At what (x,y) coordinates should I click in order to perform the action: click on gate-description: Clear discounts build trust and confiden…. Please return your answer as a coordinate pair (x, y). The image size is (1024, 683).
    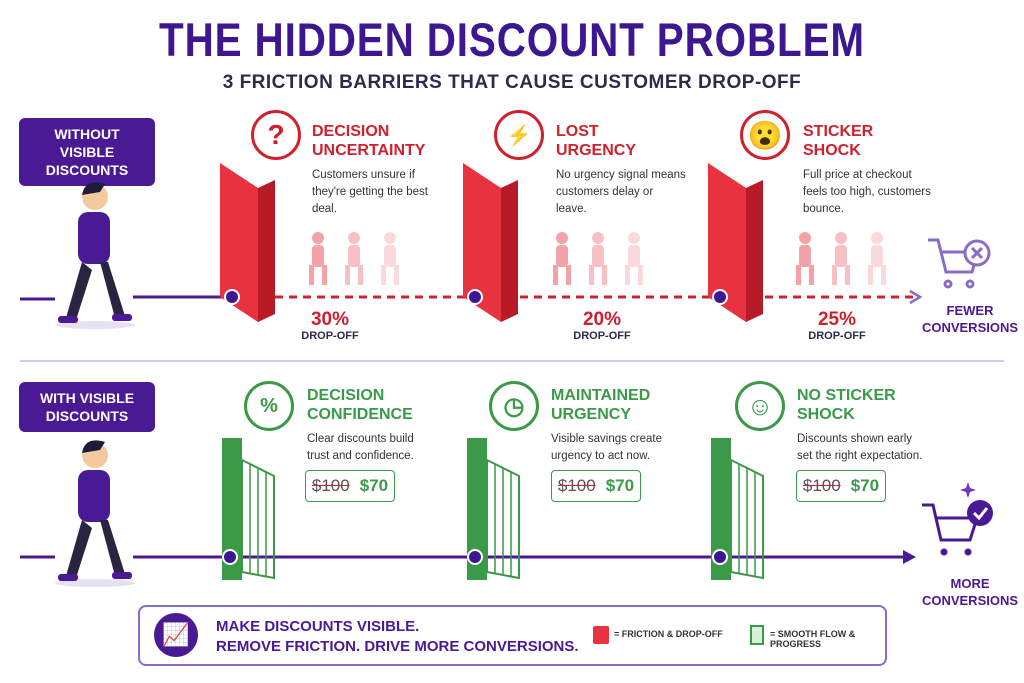
    Looking at the image, I should click on (360, 447).